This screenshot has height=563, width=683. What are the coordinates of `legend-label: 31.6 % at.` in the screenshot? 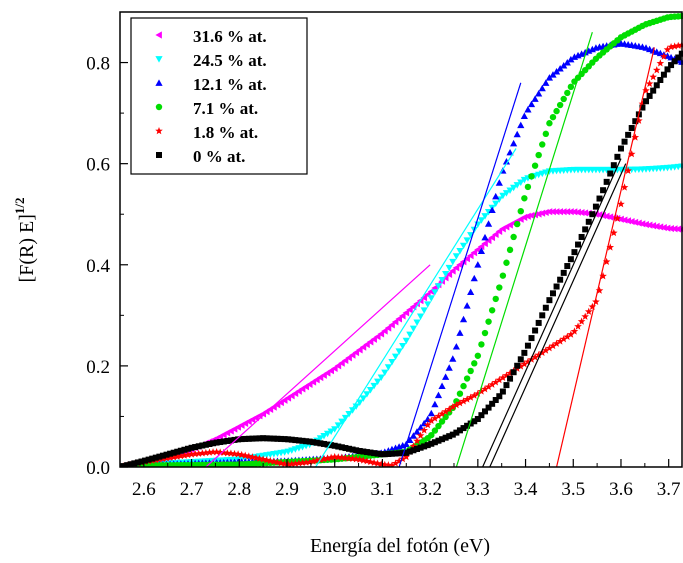 It's located at (230, 36).